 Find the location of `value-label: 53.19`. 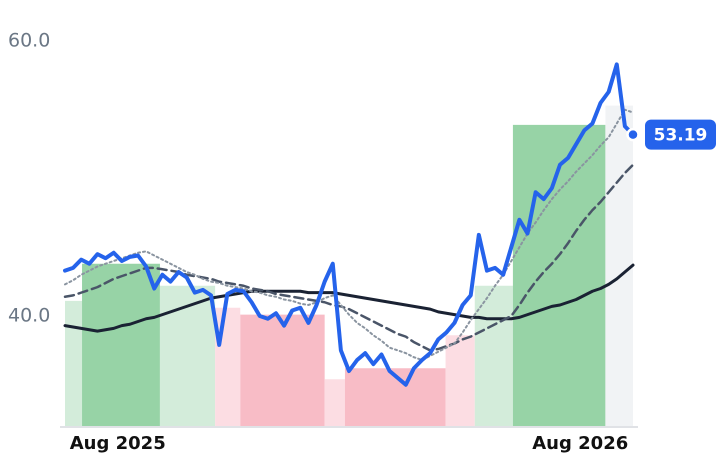

value-label: 53.19 is located at coordinates (681, 136).